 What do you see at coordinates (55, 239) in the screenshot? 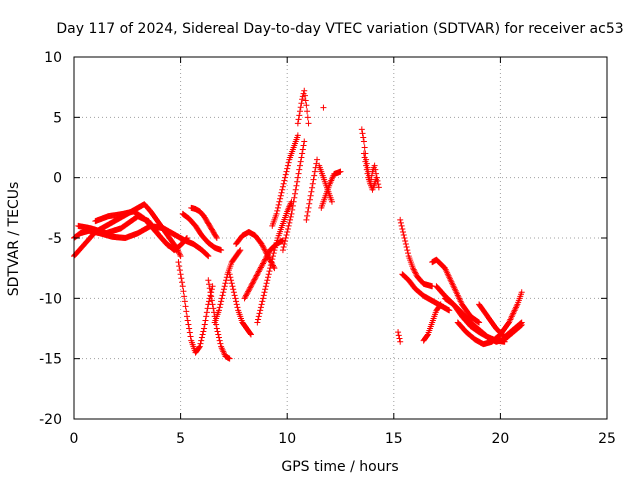
I see `y-tick-label: -5` at bounding box center [55, 239].